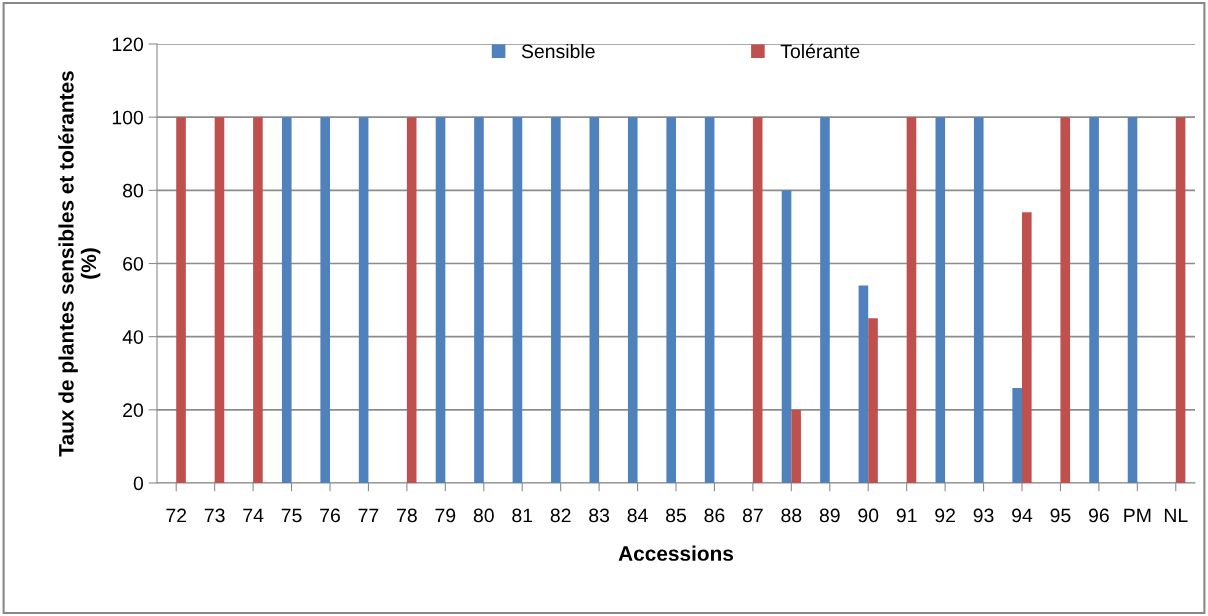  Describe the element at coordinates (714, 515) in the screenshot. I see `x-tick-label: 86` at that location.